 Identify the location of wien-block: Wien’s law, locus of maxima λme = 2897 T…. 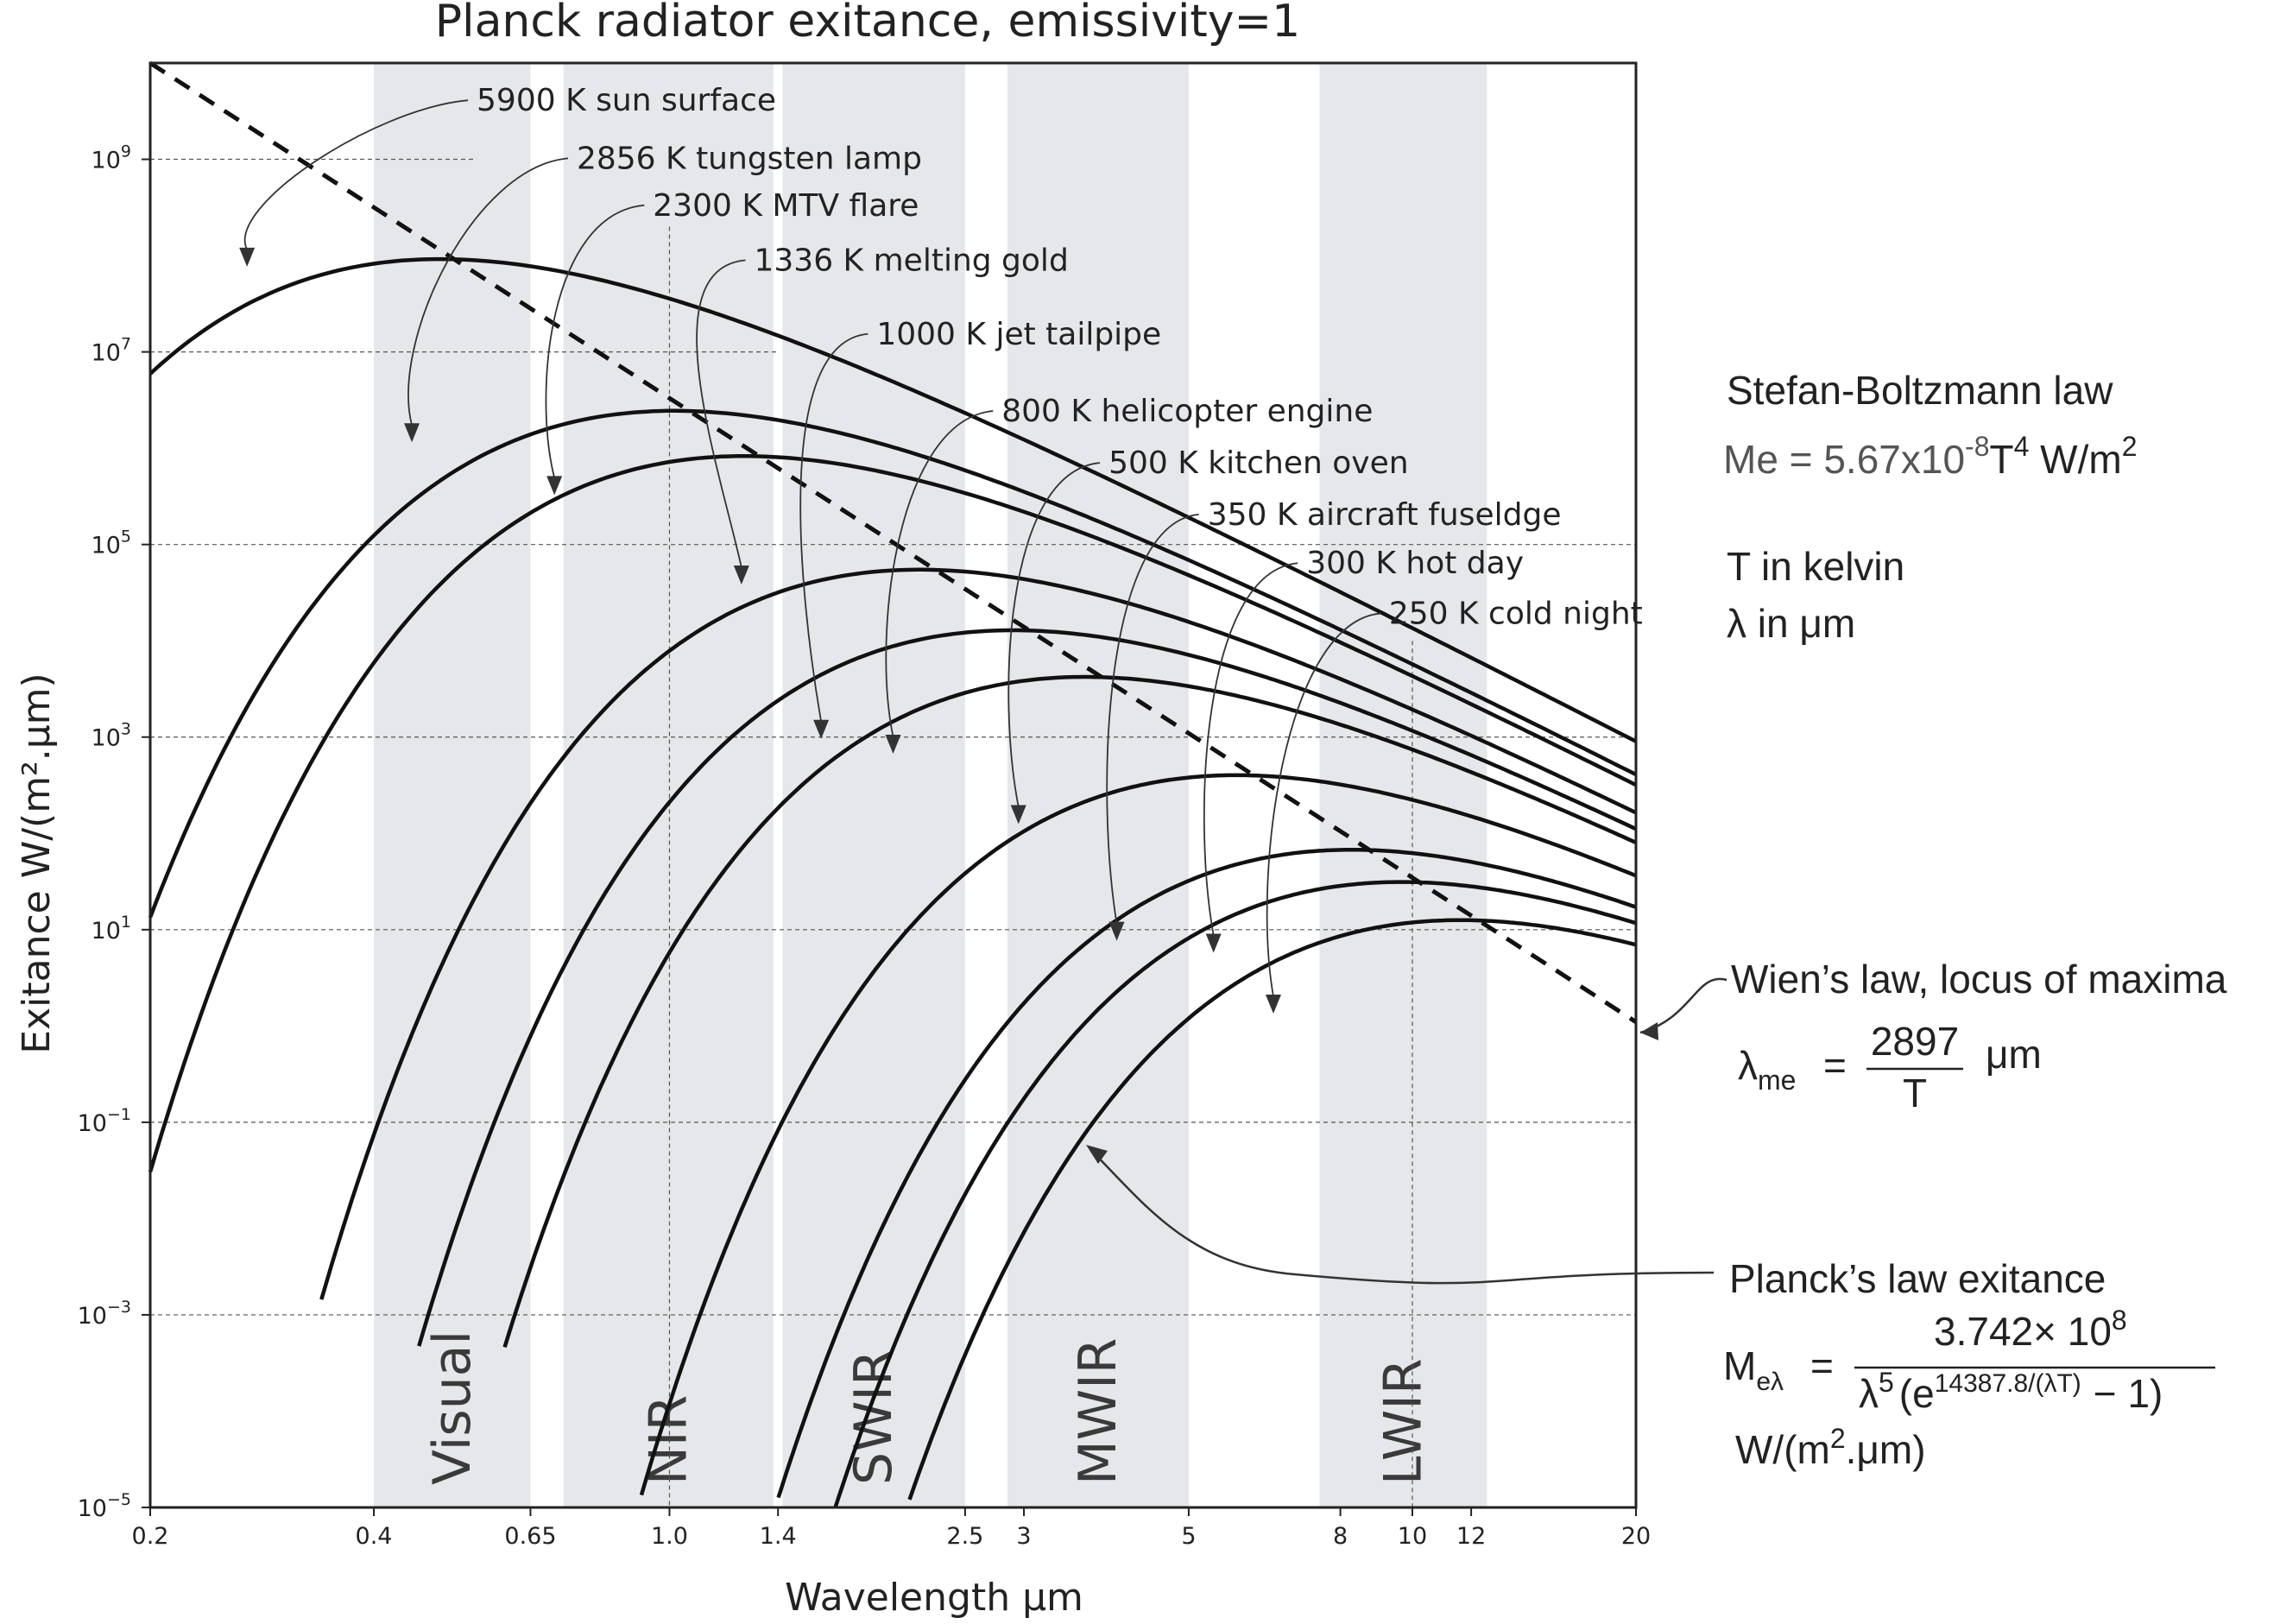
(1933, 1036).